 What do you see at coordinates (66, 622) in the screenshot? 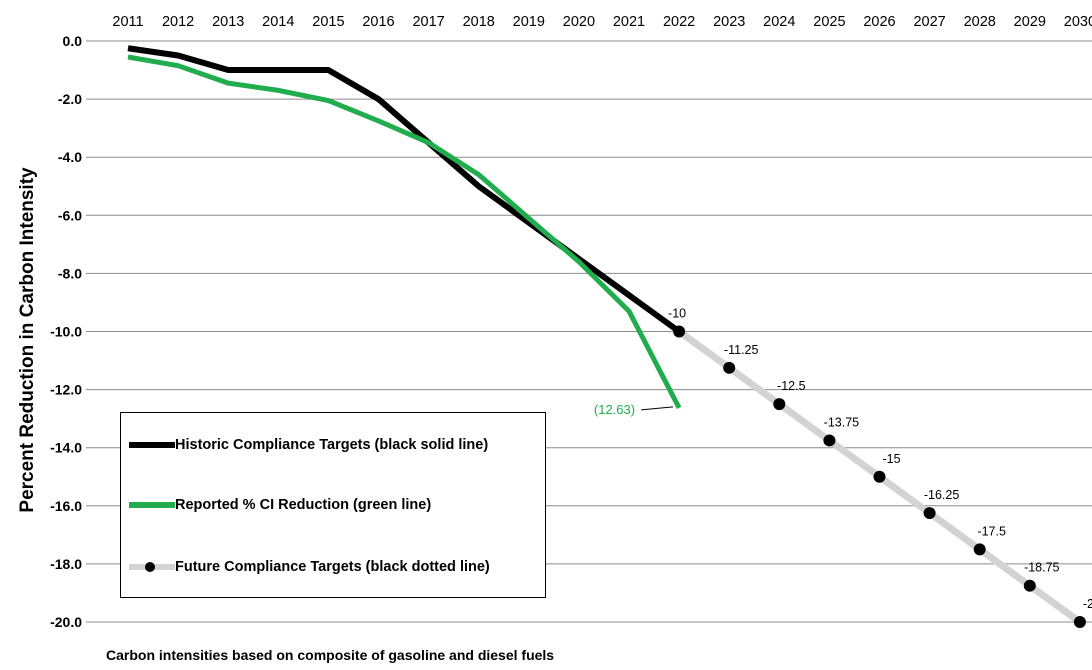
I see `y-tick-label: -20.0` at bounding box center [66, 622].